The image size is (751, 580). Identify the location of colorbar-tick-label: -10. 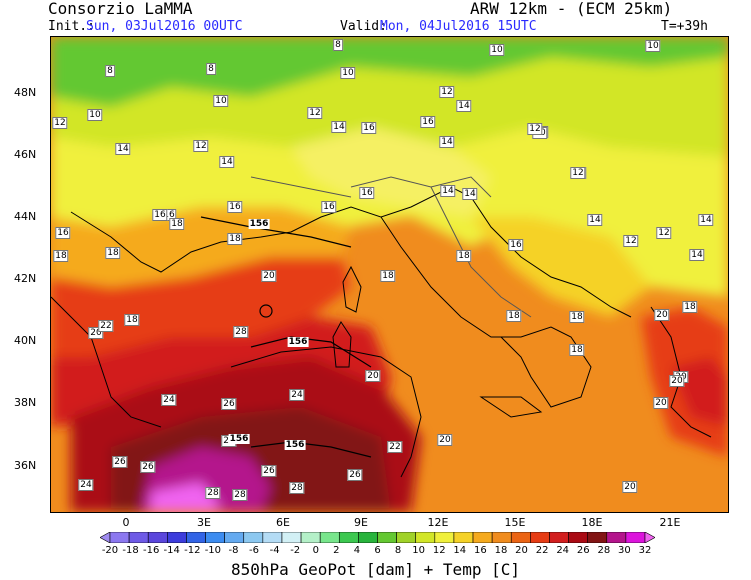
(213, 550).